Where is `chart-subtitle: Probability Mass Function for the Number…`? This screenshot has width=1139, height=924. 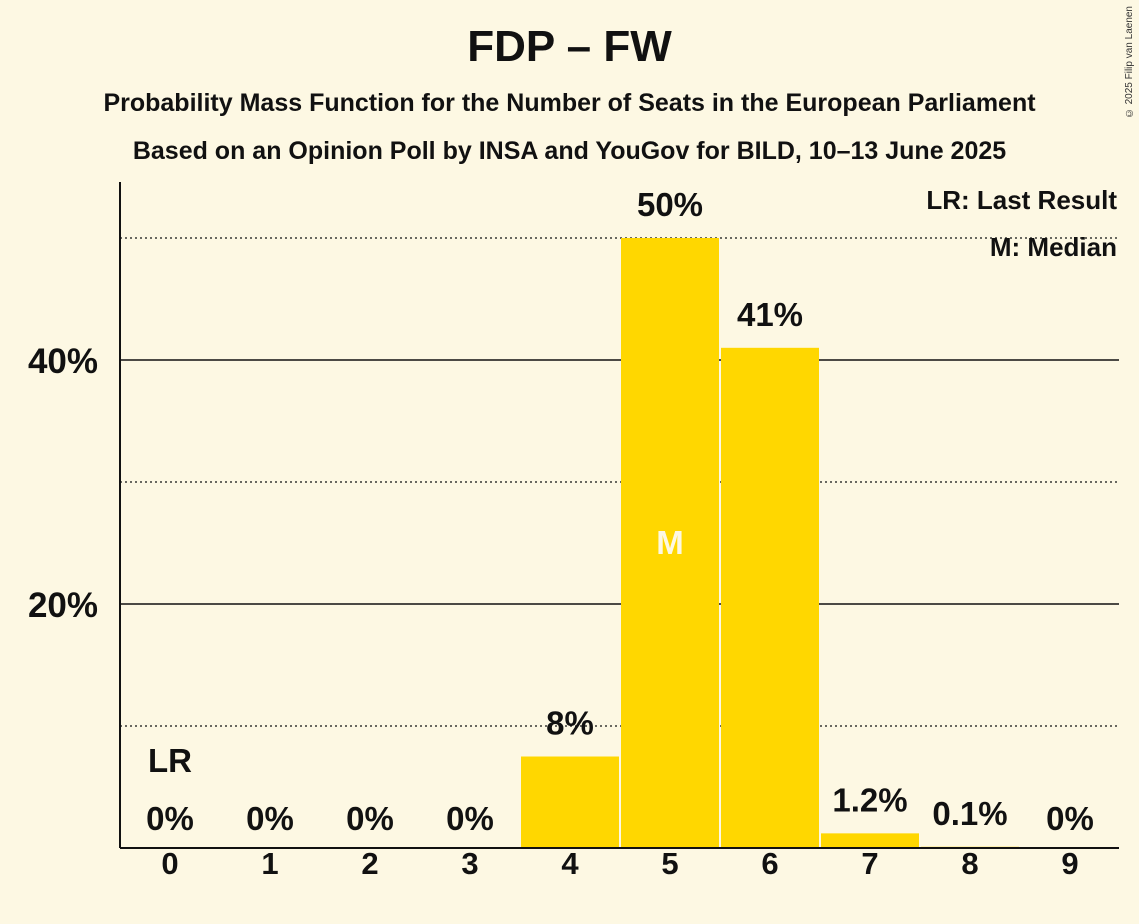 chart-subtitle: Probability Mass Function for the Number… is located at coordinates (569, 103).